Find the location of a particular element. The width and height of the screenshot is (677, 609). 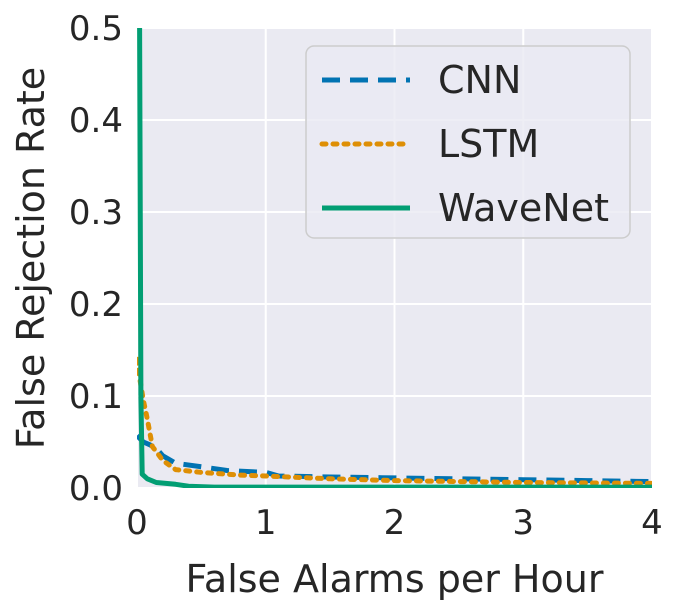

series-line-cnn is located at coordinates (394, 459).